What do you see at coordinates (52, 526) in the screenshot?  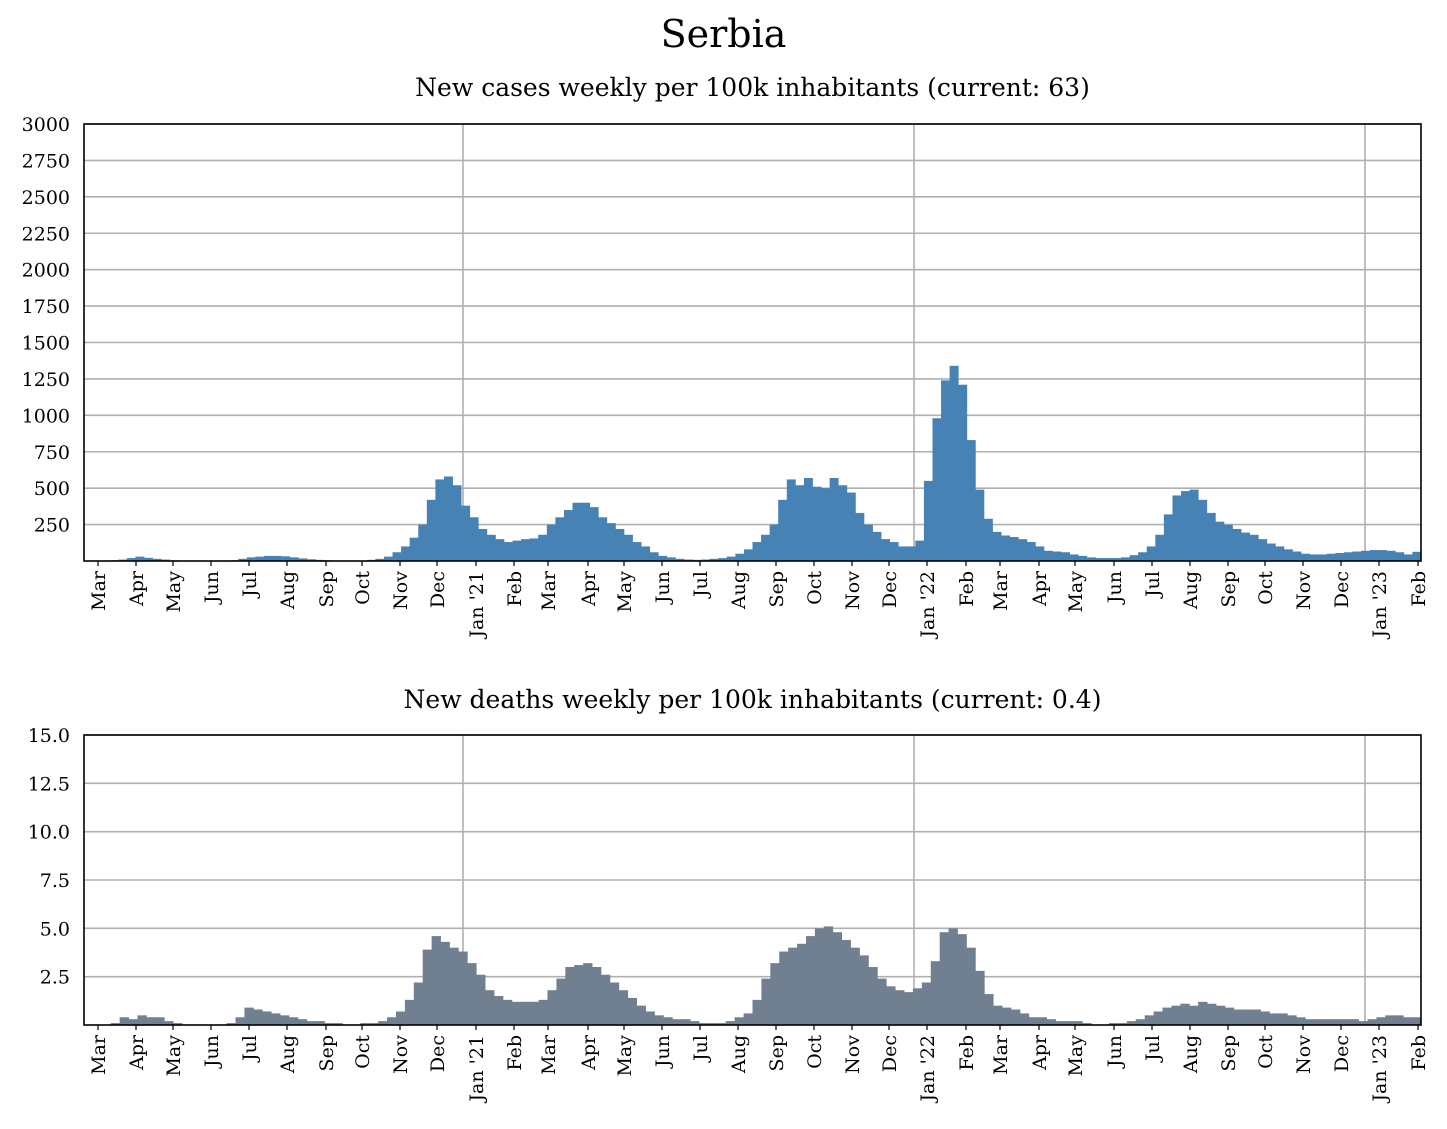 I see `cases-y-tick-label: 250` at bounding box center [52, 526].